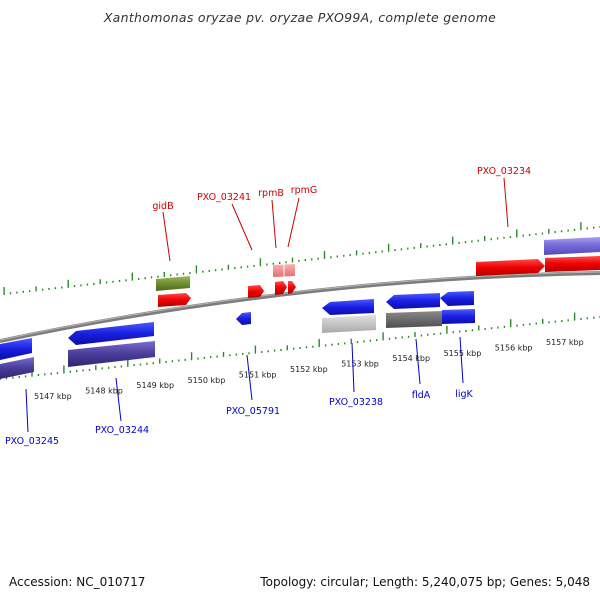 The height and width of the screenshot is (600, 600). Describe the element at coordinates (122, 430) in the screenshot. I see `gene-label-pxo03244: PXO_03244` at that location.